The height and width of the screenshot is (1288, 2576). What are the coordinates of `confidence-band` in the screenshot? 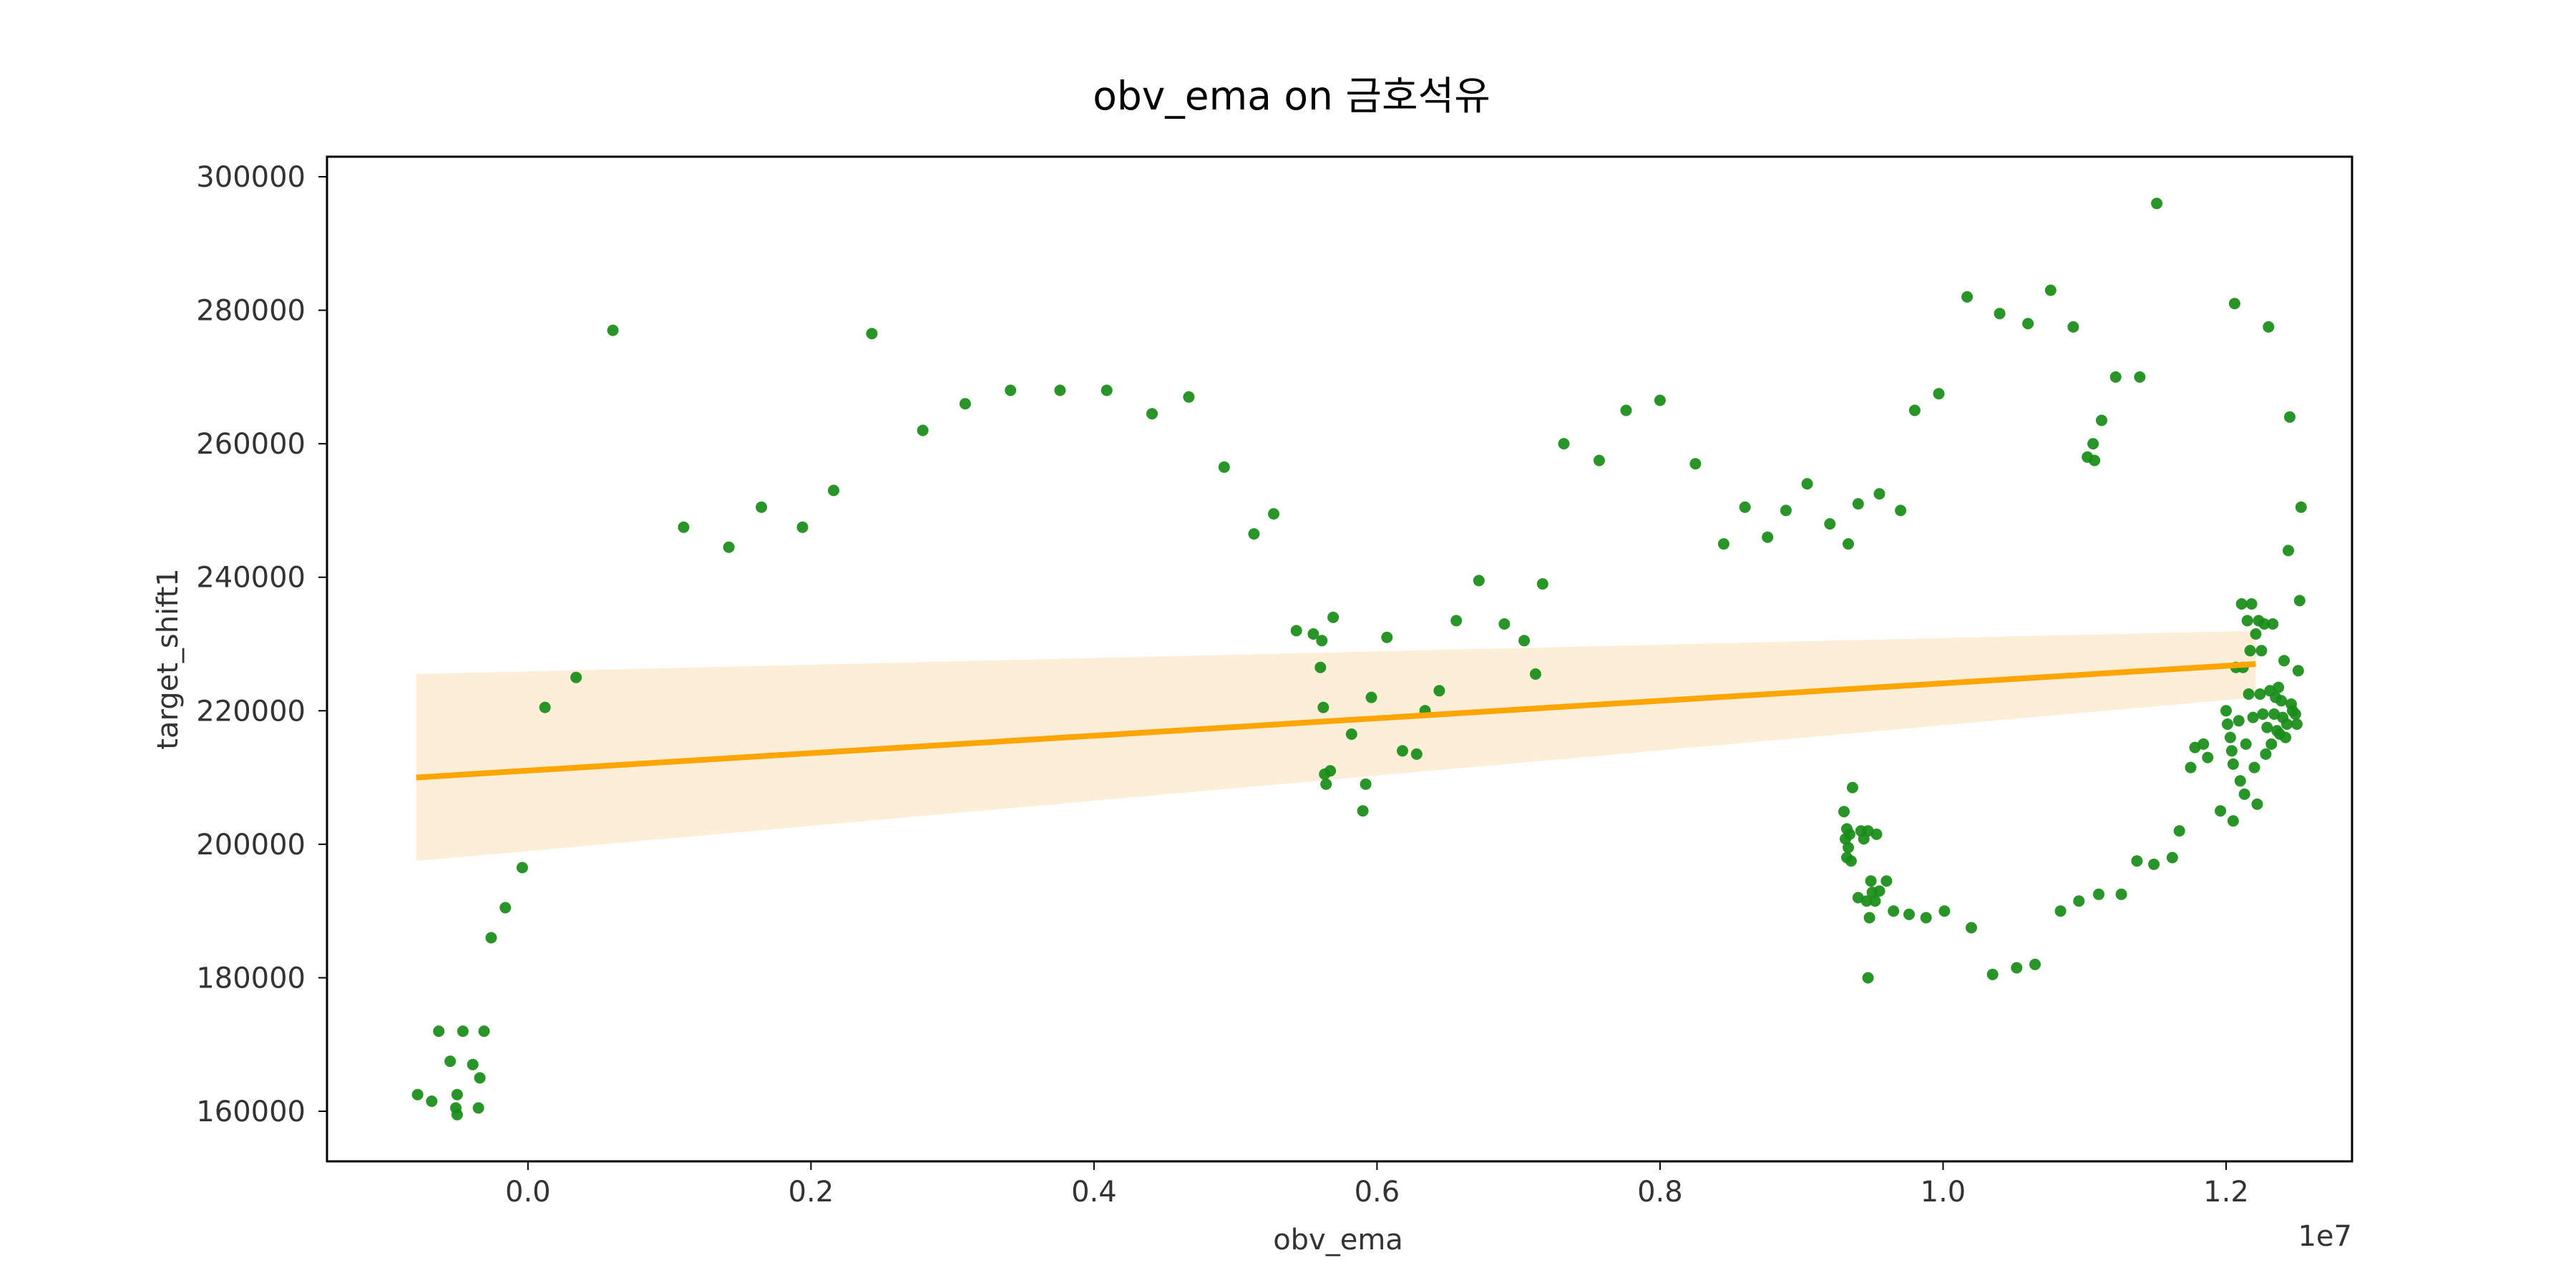 It's located at (1336, 746).